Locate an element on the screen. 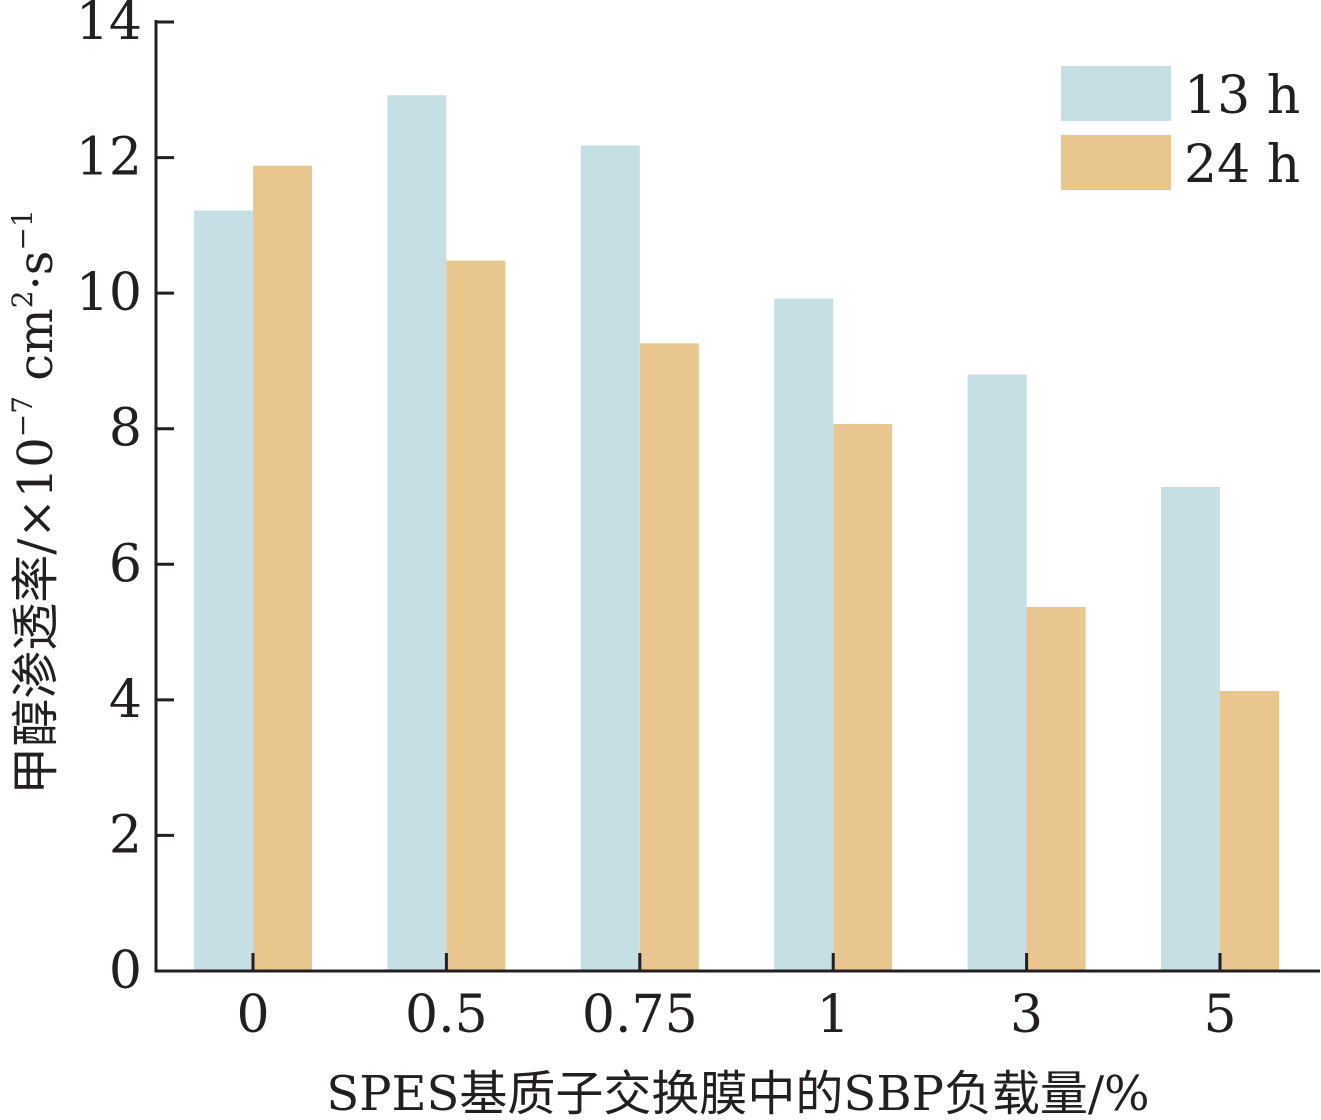 This screenshot has height=1120, width=1321. y-axis-label-exp2: 2 is located at coordinates (22, 299).